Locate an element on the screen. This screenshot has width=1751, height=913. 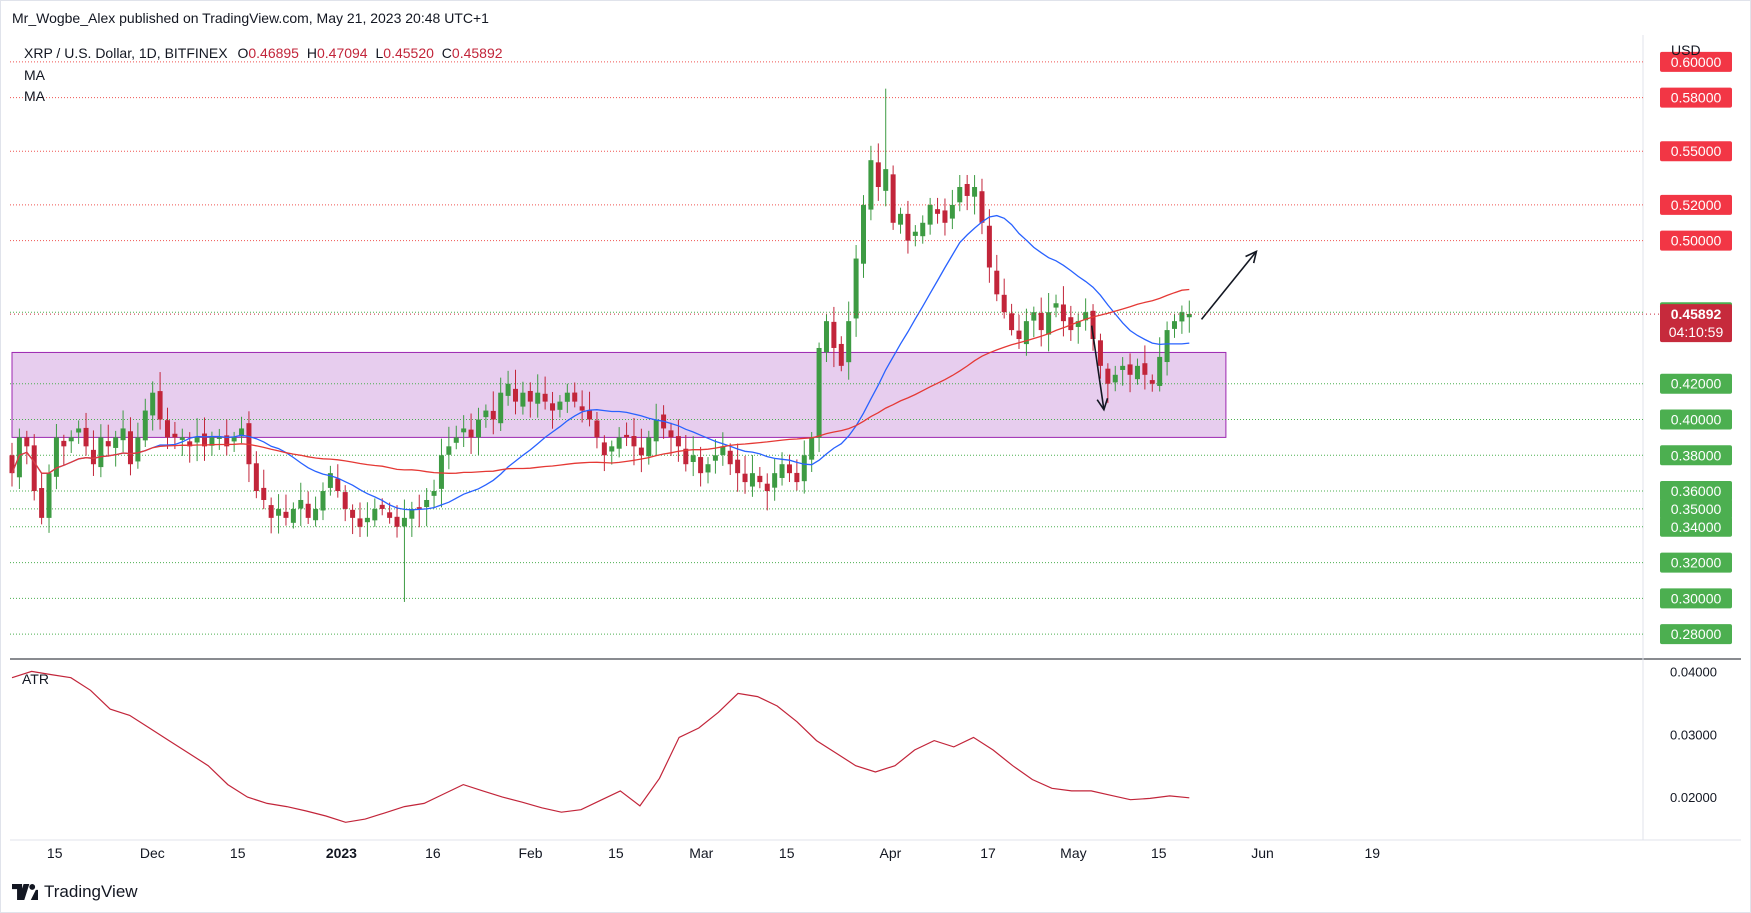
resistance-badge-label: 0.50000 is located at coordinates (1696, 241).